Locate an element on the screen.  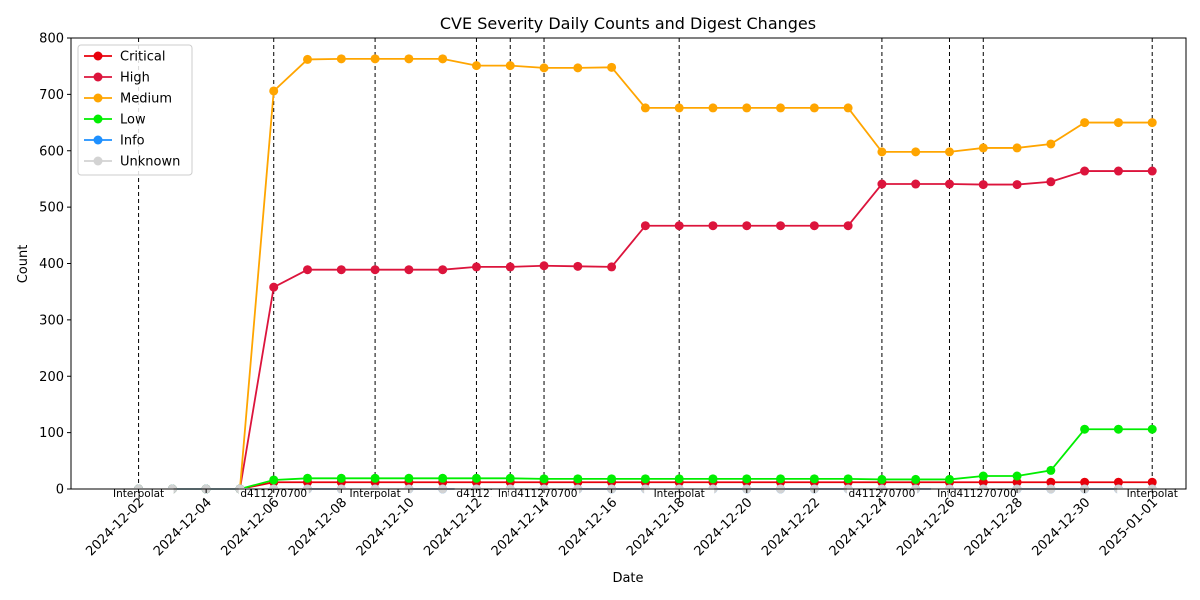
legend-label: High is located at coordinates (135, 78).